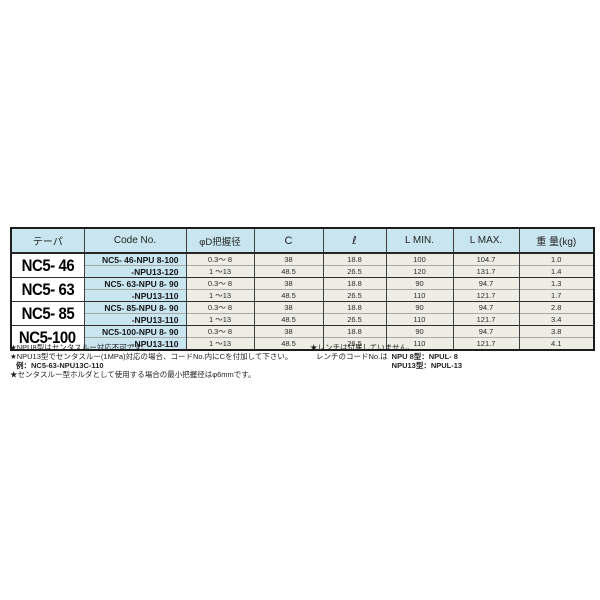  I want to click on l-min-cell: 100, so click(419, 259).